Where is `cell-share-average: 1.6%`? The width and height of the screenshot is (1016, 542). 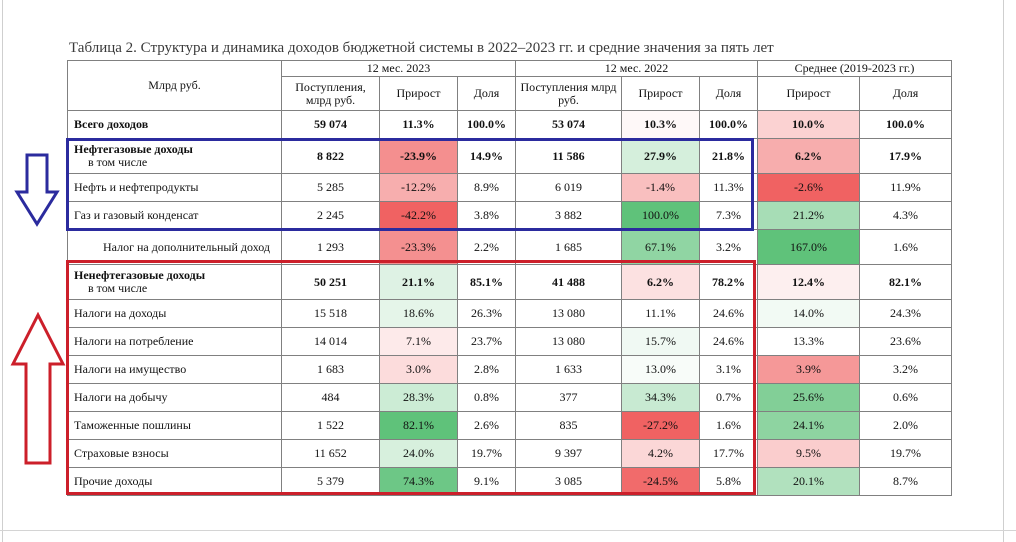
cell-share-average: 1.6% is located at coordinates (905, 247).